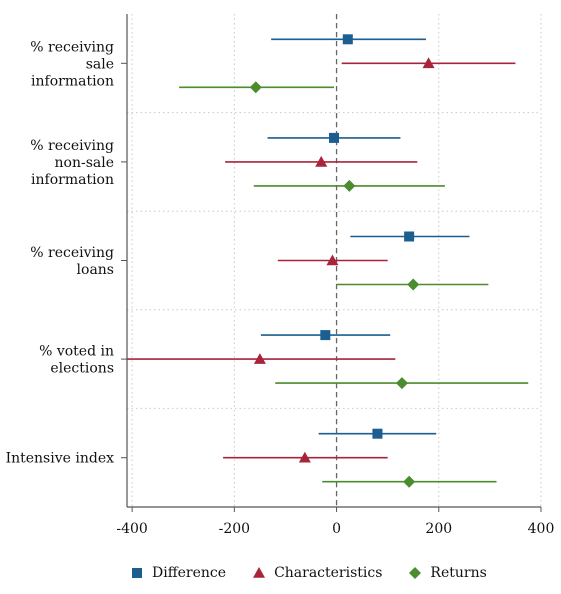 Image resolution: width=561 pixels, height=594 pixels. I want to click on legend-item-returns: Returns, so click(447, 573).